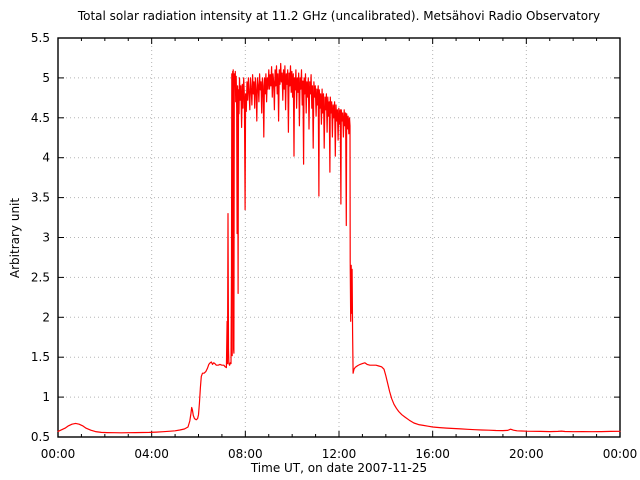  Describe the element at coordinates (40, 437) in the screenshot. I see `y-tick-label: 0.5` at that location.